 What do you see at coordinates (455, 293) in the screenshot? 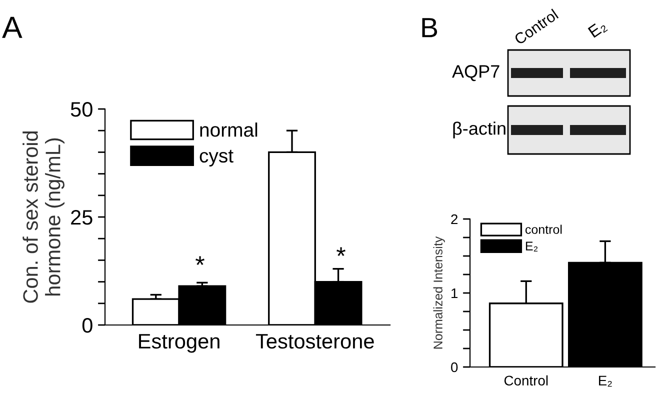
I see `y-tick-label: 1` at bounding box center [455, 293].